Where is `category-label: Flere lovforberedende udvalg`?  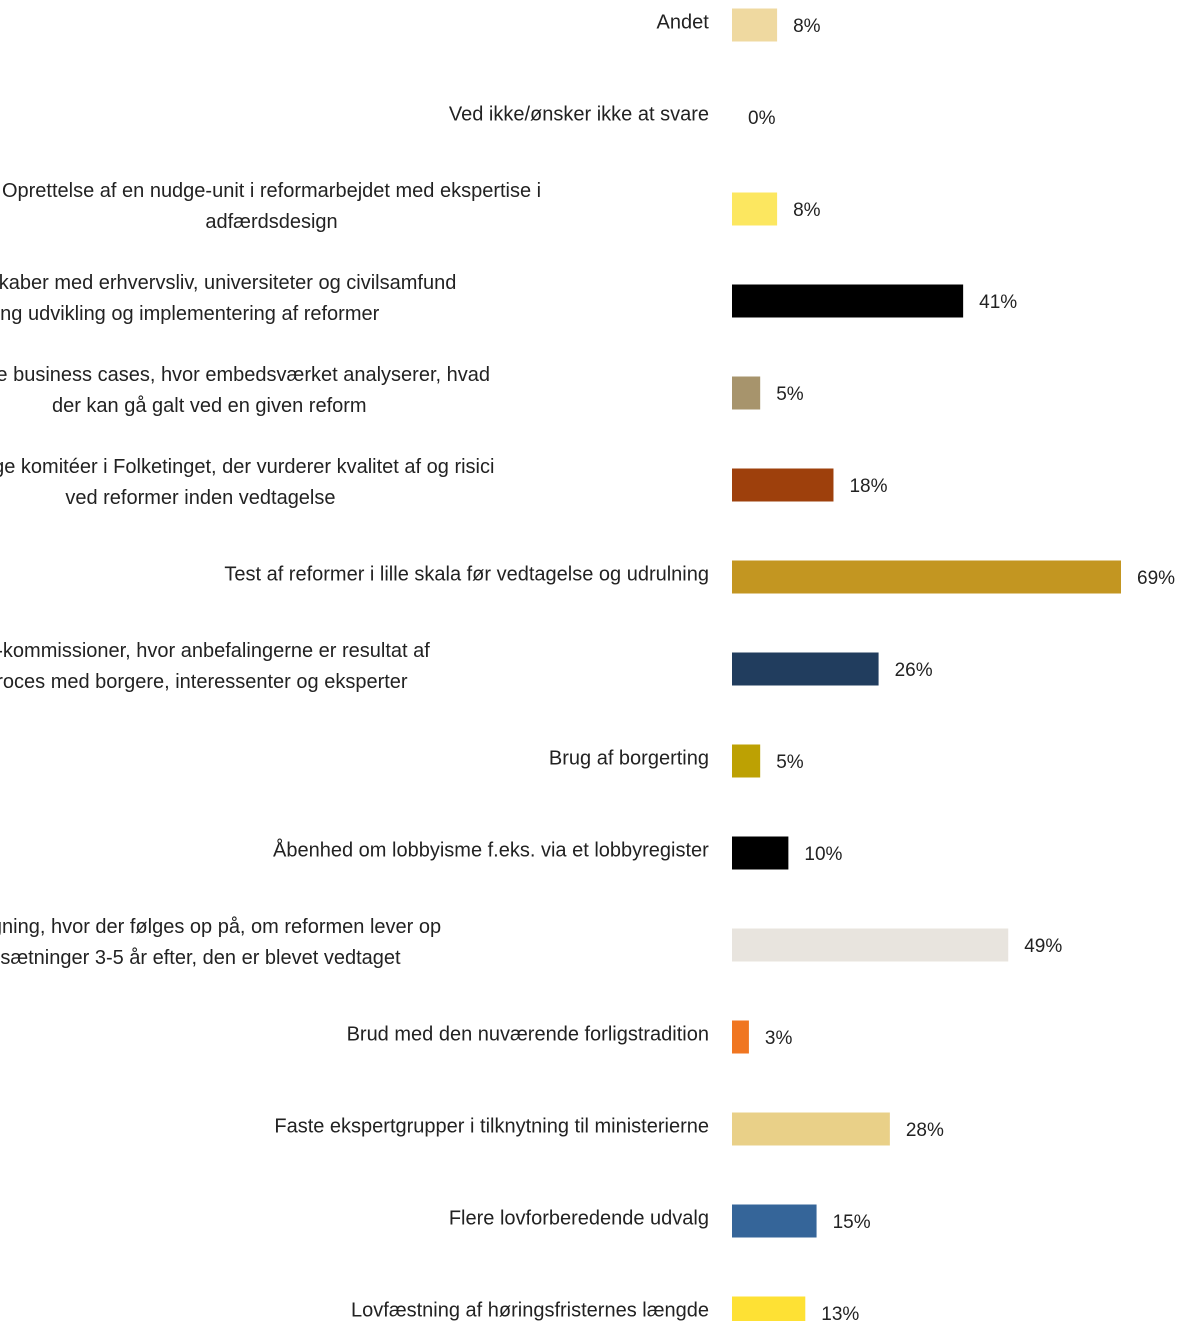
category-label: Flere lovforberedende udvalg is located at coordinates (579, 1218).